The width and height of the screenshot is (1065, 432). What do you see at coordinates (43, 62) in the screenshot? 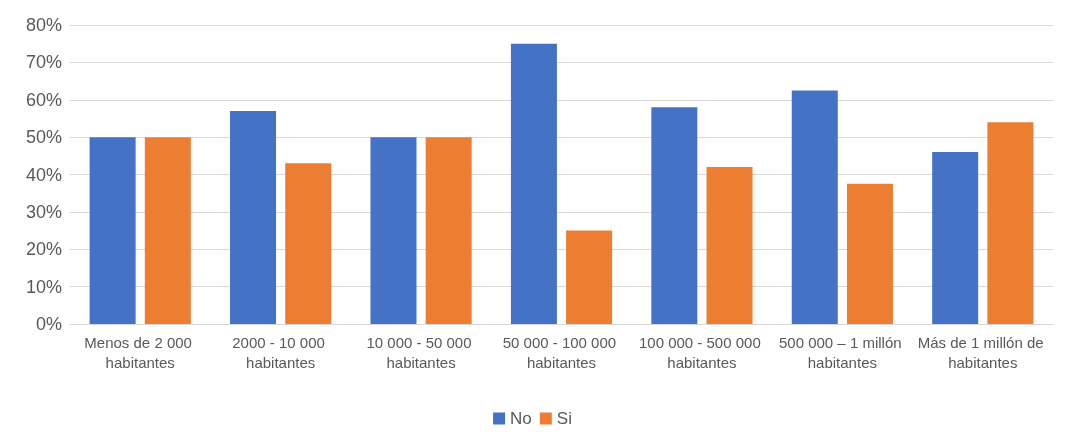
I see `y-tick-label: 70%` at bounding box center [43, 62].